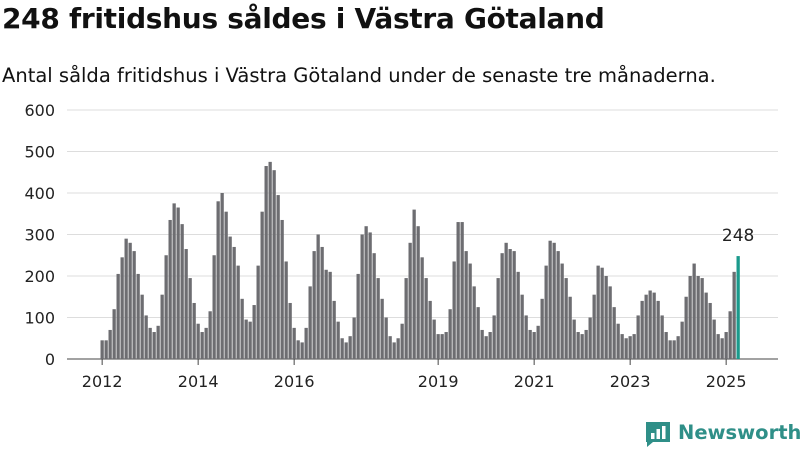  Describe the element at coordinates (39, 318) in the screenshot. I see `y-tick-label: 100` at that location.